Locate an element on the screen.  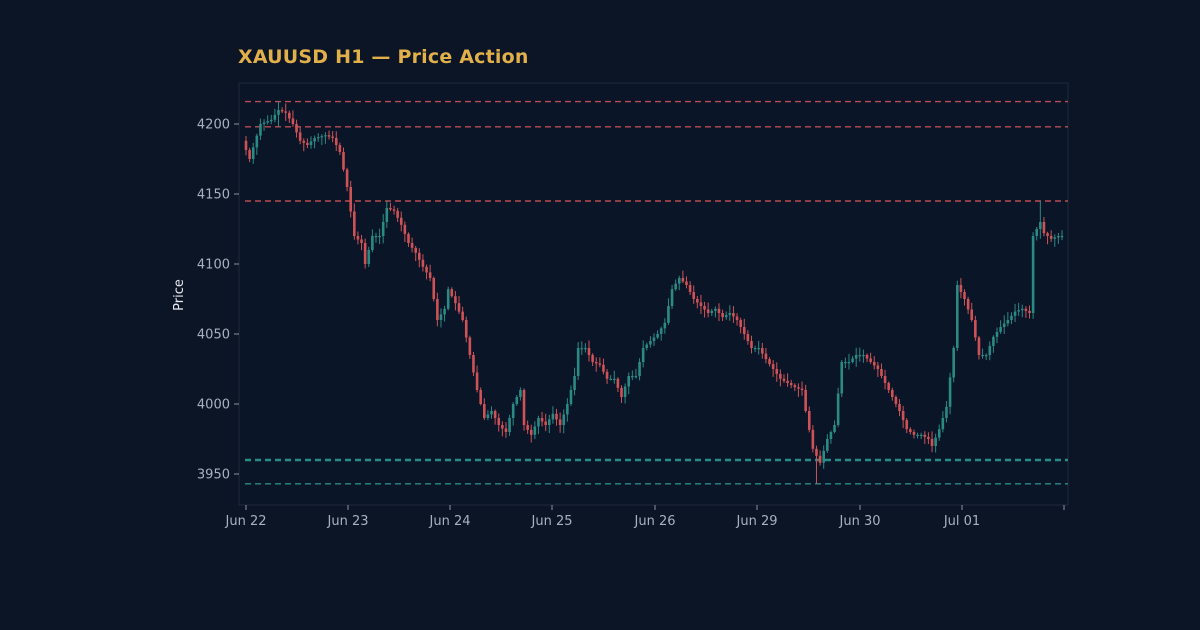
y-tick-label: 4000 is located at coordinates (213, 405).